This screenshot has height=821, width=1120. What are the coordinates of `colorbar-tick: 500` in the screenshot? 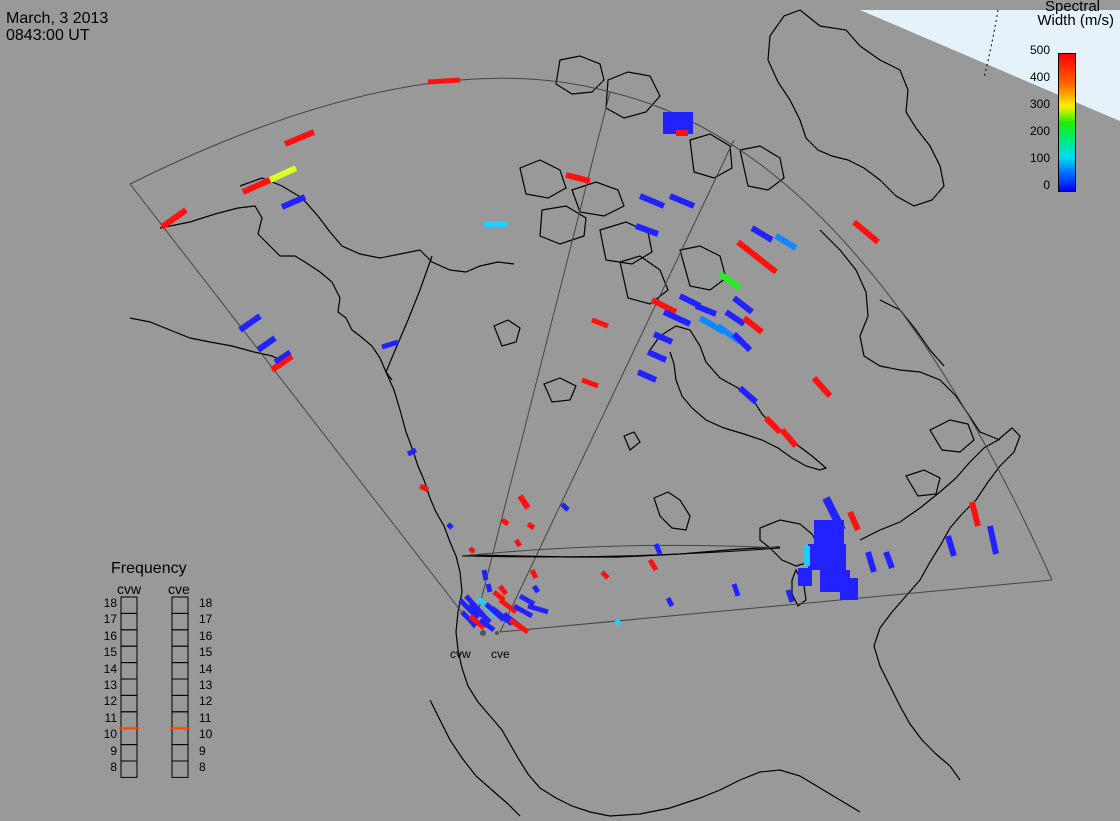 It's located at (1039, 50).